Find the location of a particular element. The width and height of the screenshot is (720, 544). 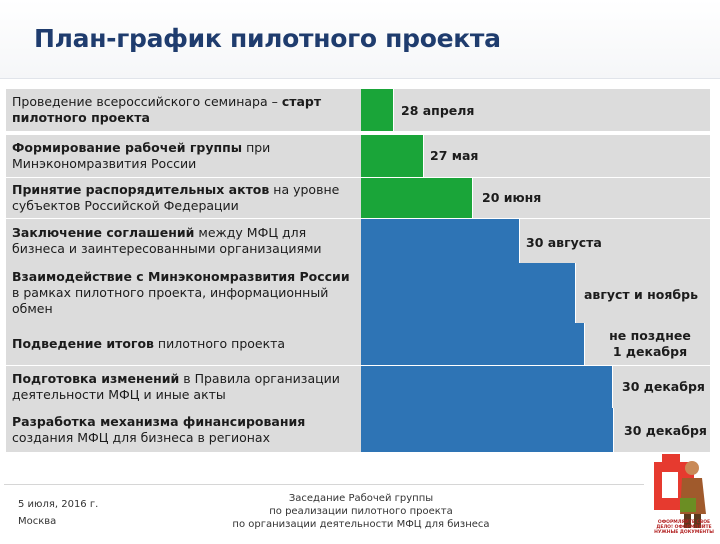

schedule-row-date: 20 июня is located at coordinates (512, 197).